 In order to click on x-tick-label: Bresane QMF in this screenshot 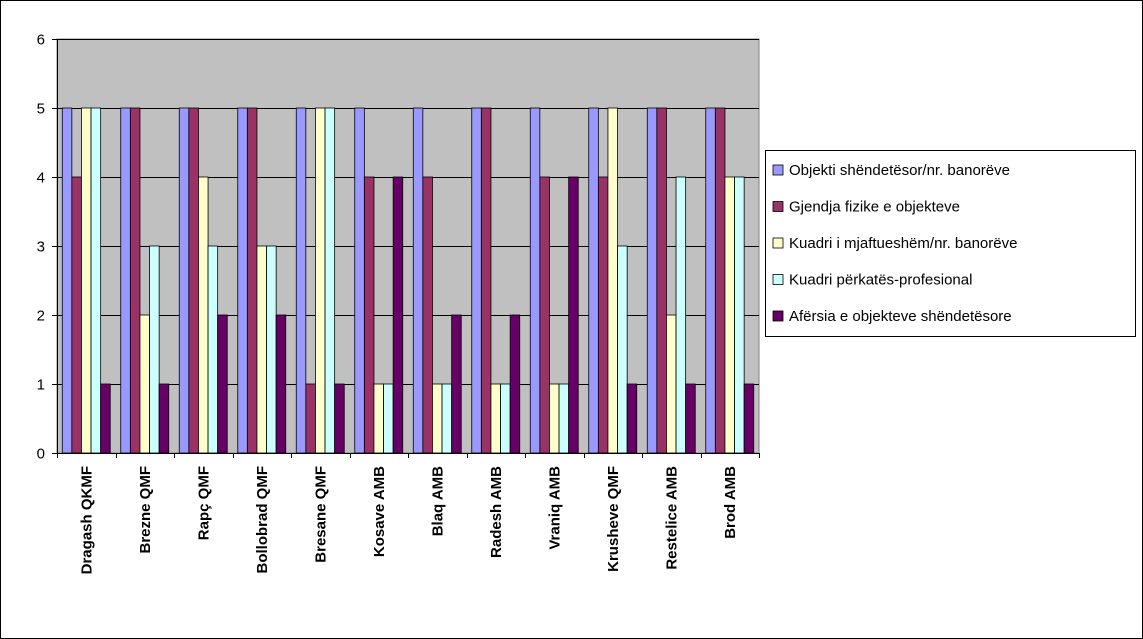, I will do `click(320, 514)`.